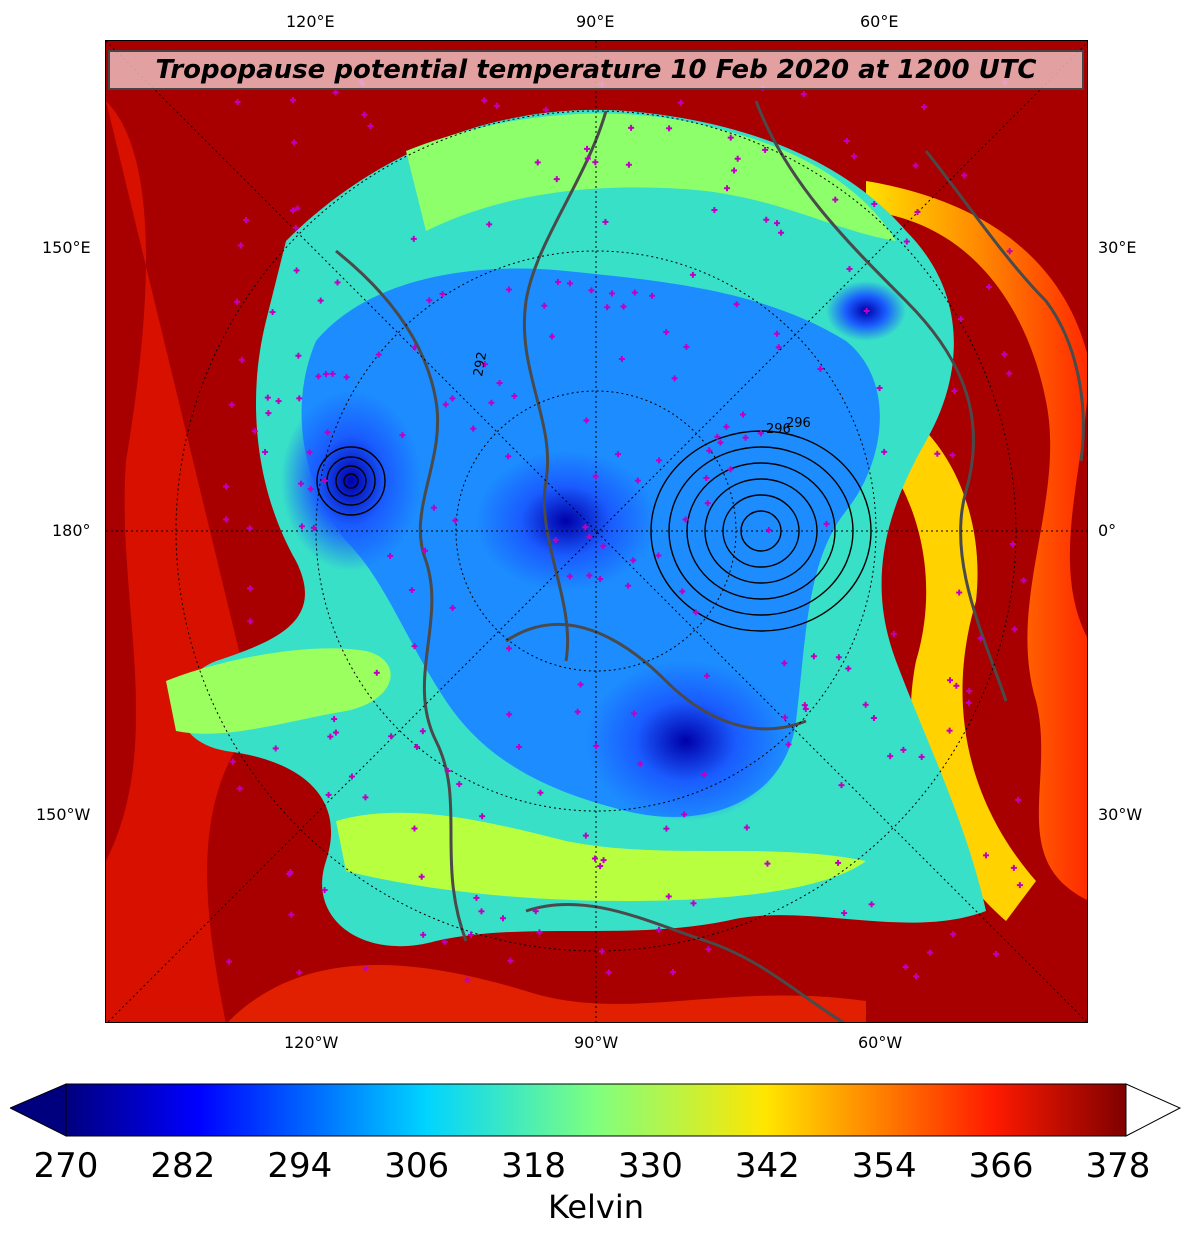 The height and width of the screenshot is (1238, 1192). Describe the element at coordinates (884, 1166) in the screenshot. I see `colorbar-tick-label: 354` at that location.